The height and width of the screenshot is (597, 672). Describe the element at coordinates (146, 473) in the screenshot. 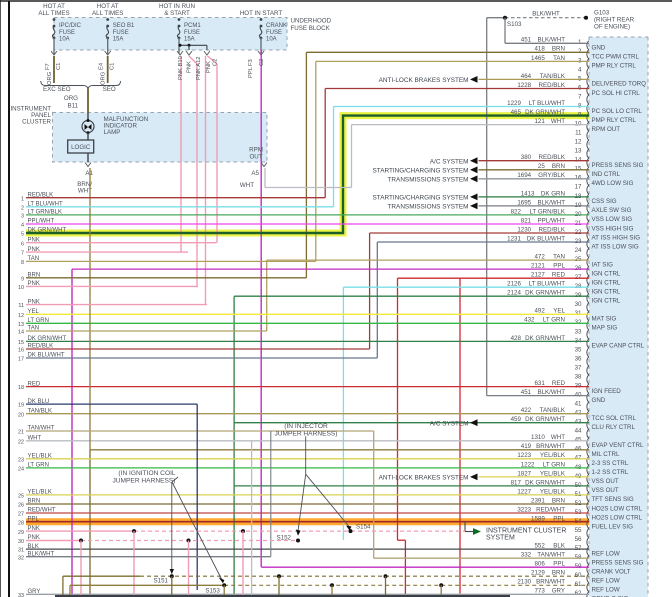

I see `svg-text: (IN IGNITION COIL` at that location.